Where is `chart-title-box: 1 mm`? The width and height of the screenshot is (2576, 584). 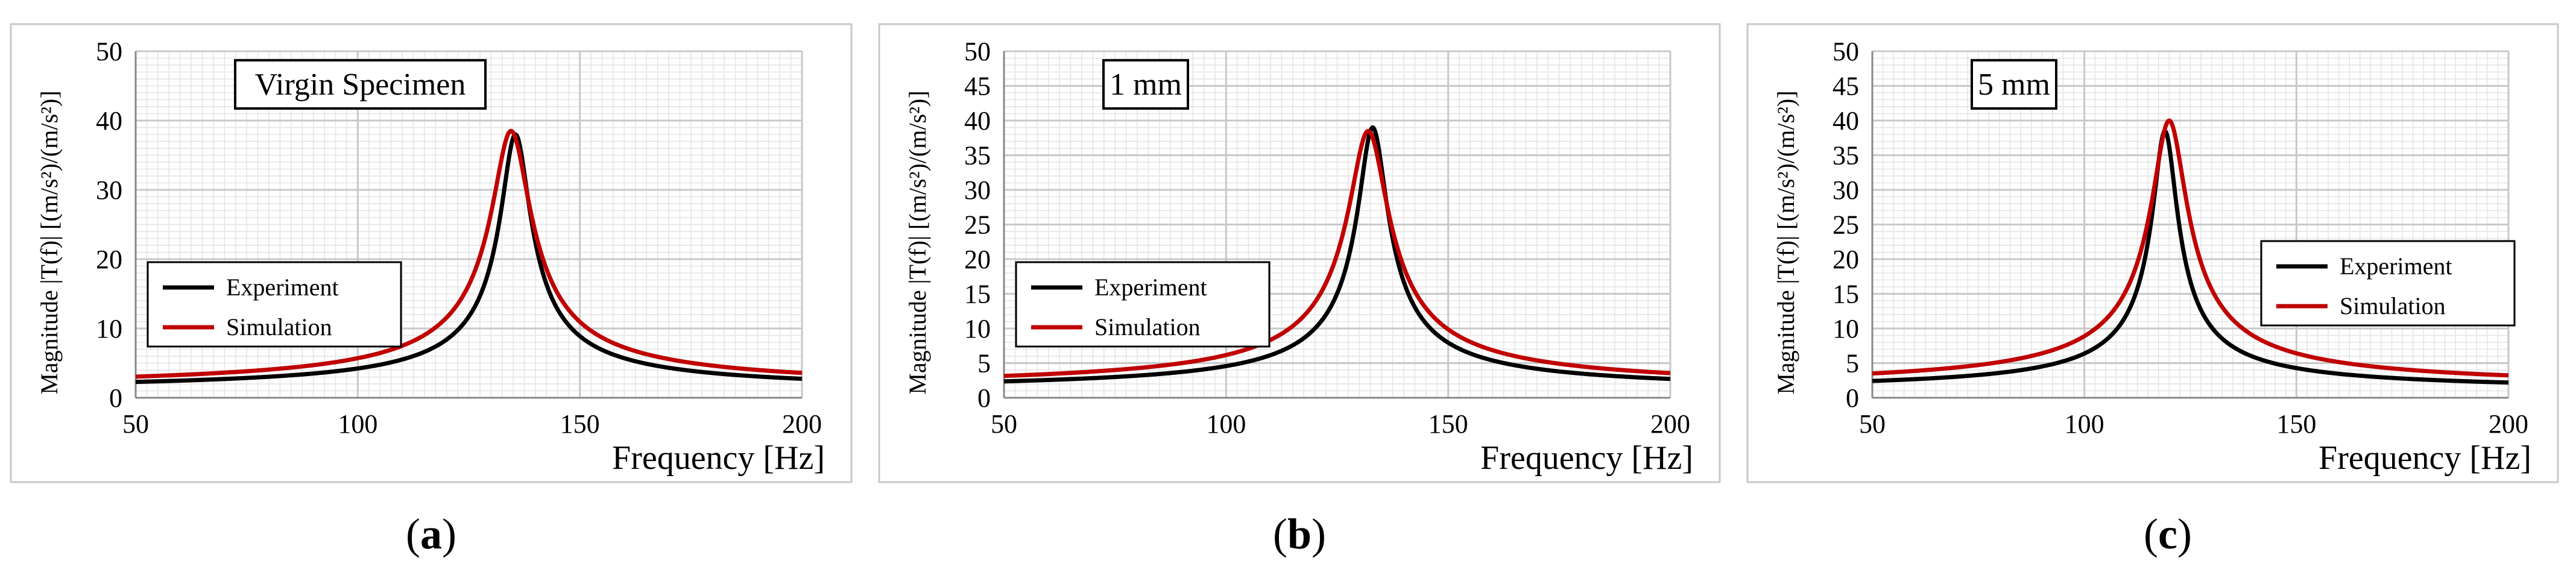
chart-title-box: 1 mm is located at coordinates (1145, 84).